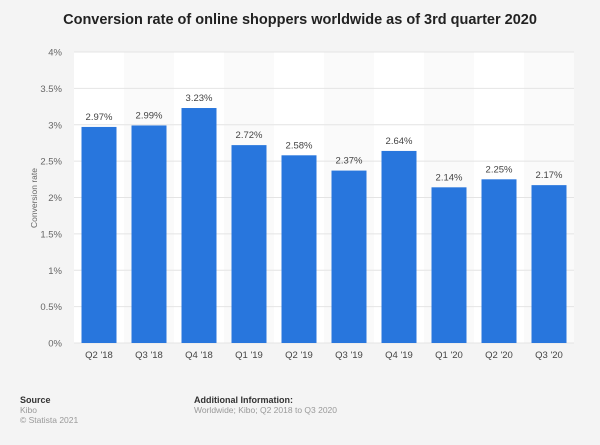 This screenshot has width=600, height=445. I want to click on x-tick-label: Q1 '20, so click(449, 355).